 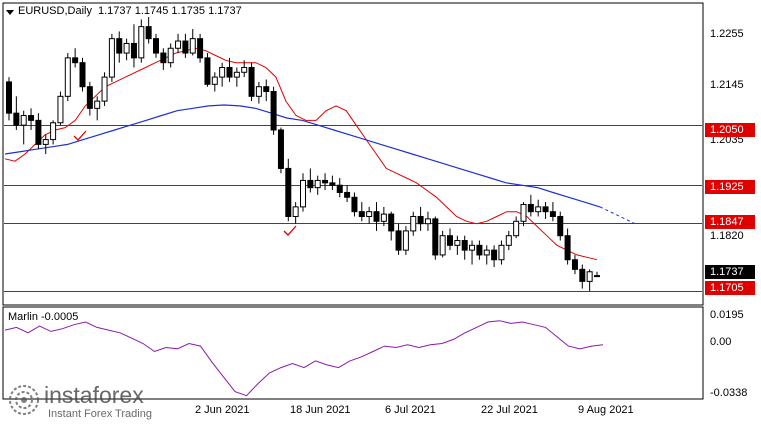 What do you see at coordinates (730, 288) in the screenshot?
I see `level-label-4: 1.1705` at bounding box center [730, 288].